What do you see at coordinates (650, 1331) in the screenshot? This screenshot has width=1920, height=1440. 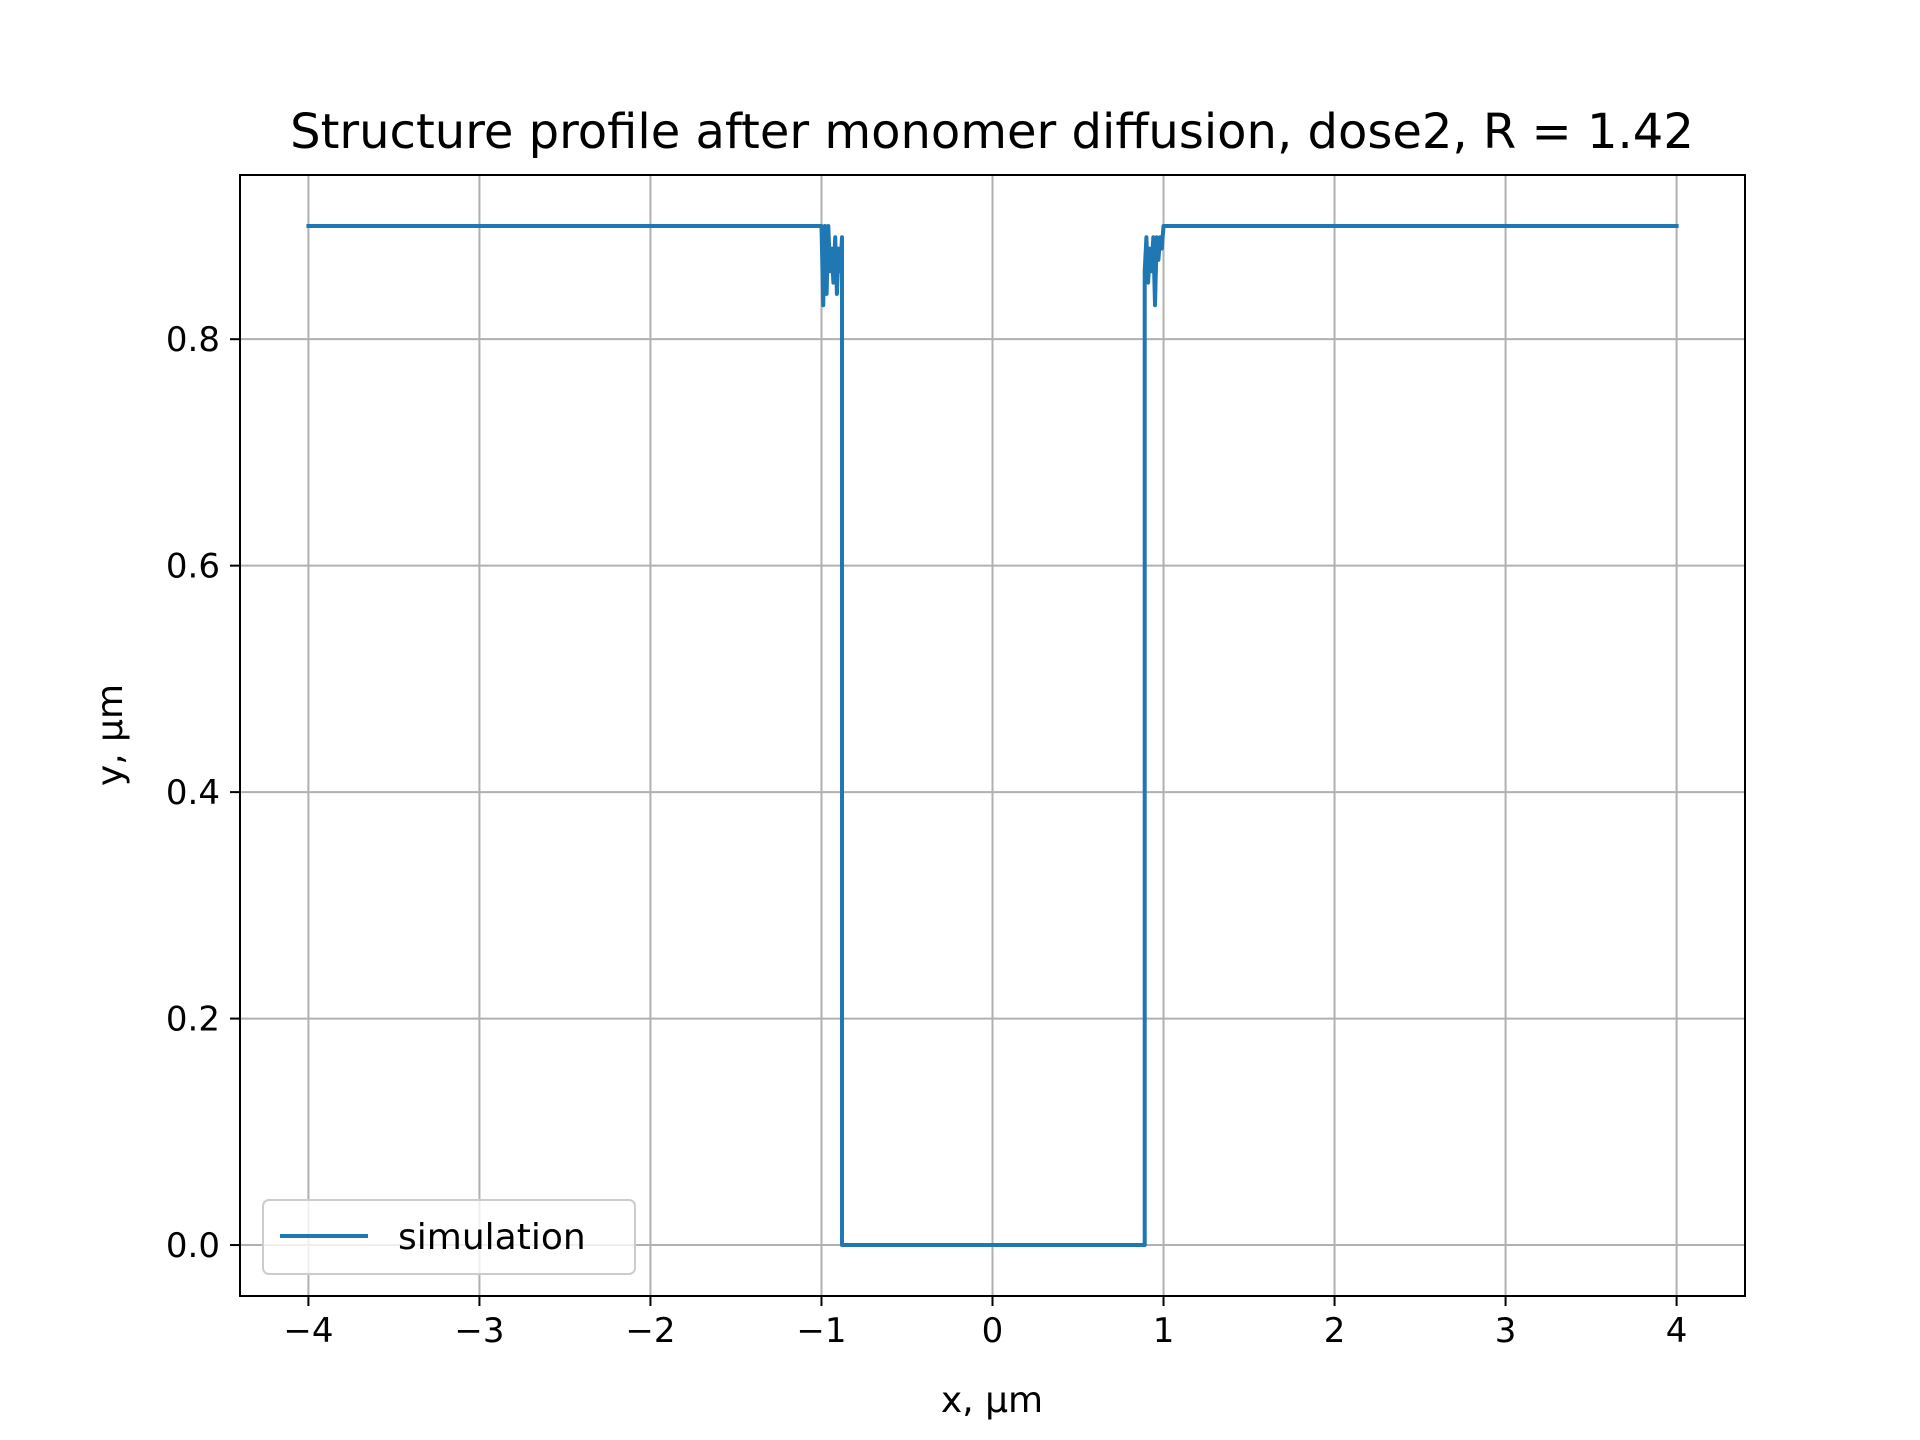 I see `x-tick-label: −2` at bounding box center [650, 1331].